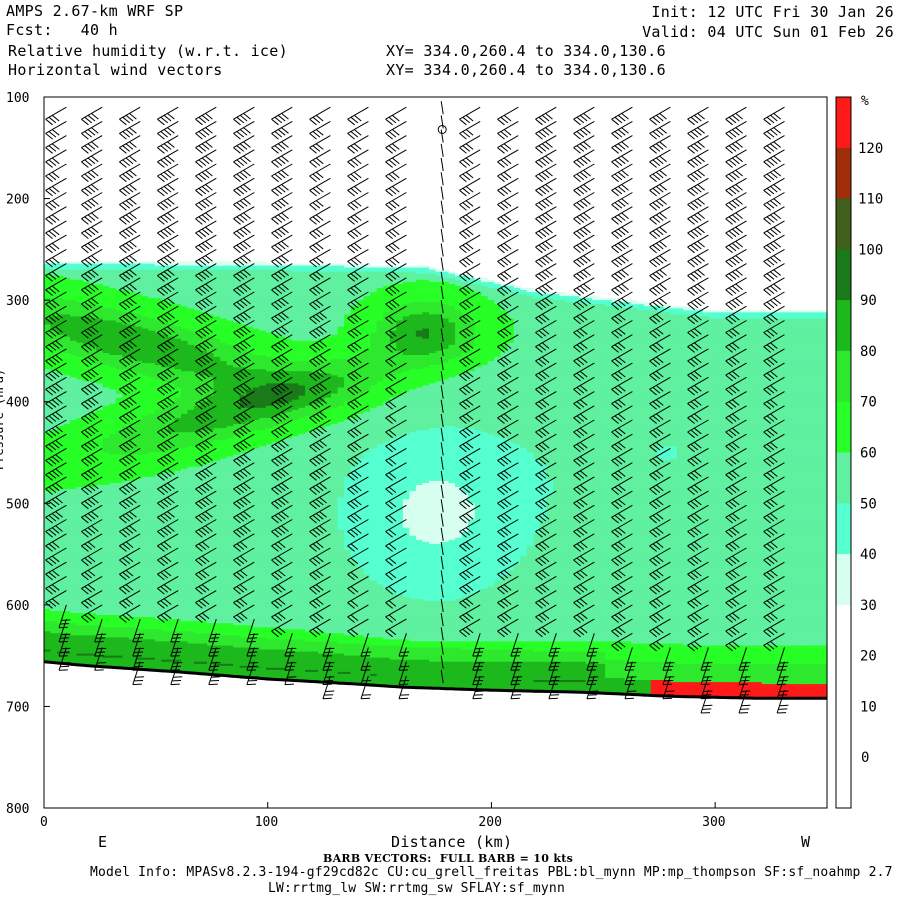 The image size is (900, 900). I want to click on x-tick-label: 200, so click(489, 822).